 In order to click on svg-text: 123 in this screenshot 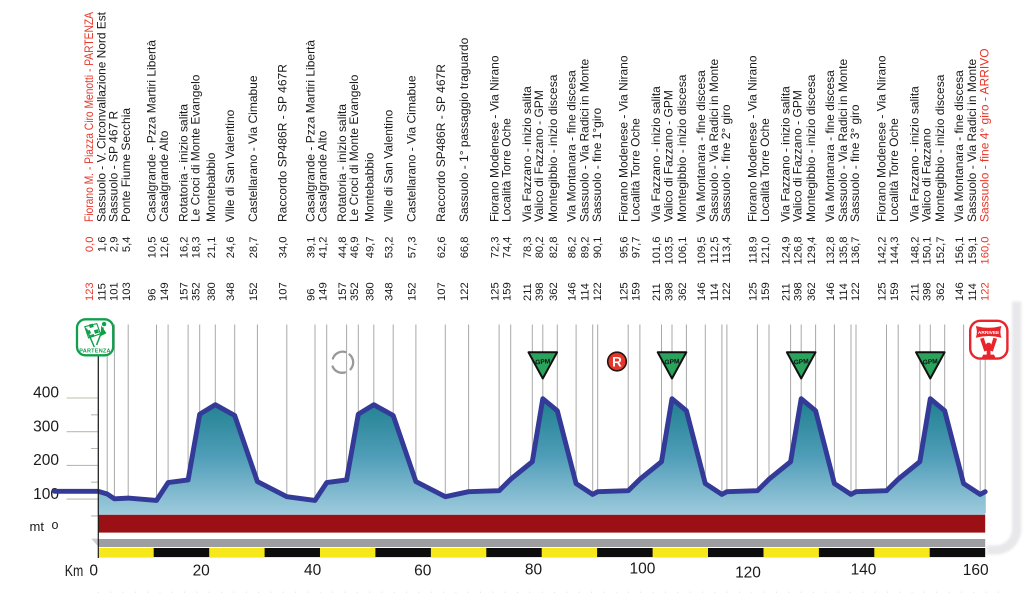, I will do `click(90, 291)`.